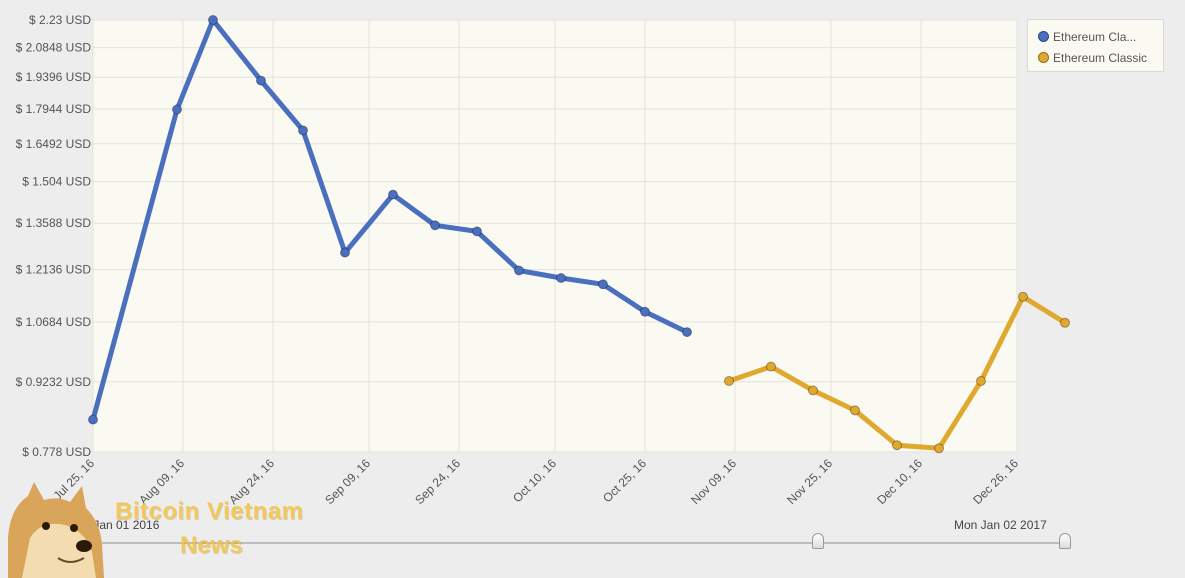  I want to click on watermark-text-line2: News, so click(211, 545).